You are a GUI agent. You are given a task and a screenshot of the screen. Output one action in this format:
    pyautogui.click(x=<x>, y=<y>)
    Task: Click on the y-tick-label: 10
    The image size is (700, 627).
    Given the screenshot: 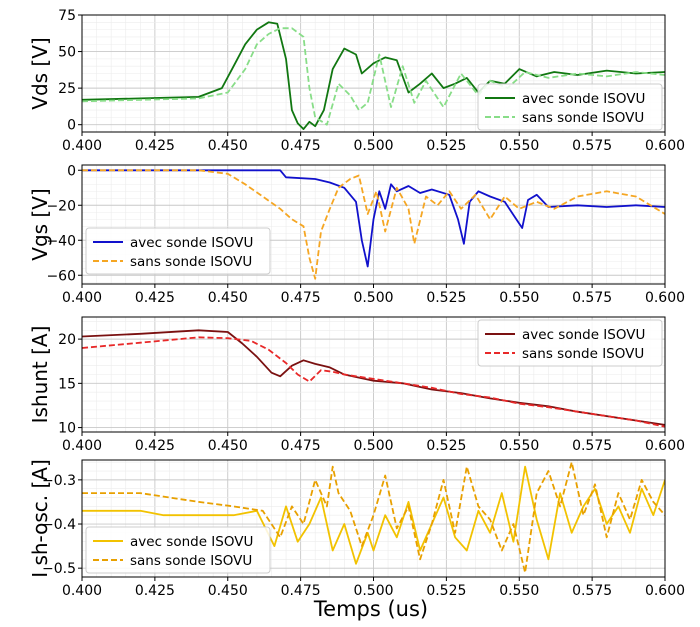 What is the action you would take?
    pyautogui.click(x=67, y=429)
    